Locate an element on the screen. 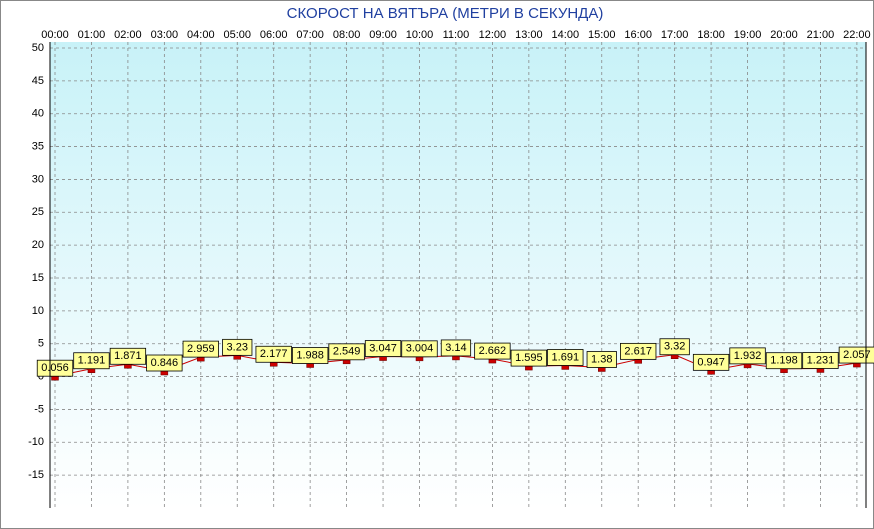 This screenshot has height=529, width=874. x-tick-label: 17:00 is located at coordinates (675, 35).